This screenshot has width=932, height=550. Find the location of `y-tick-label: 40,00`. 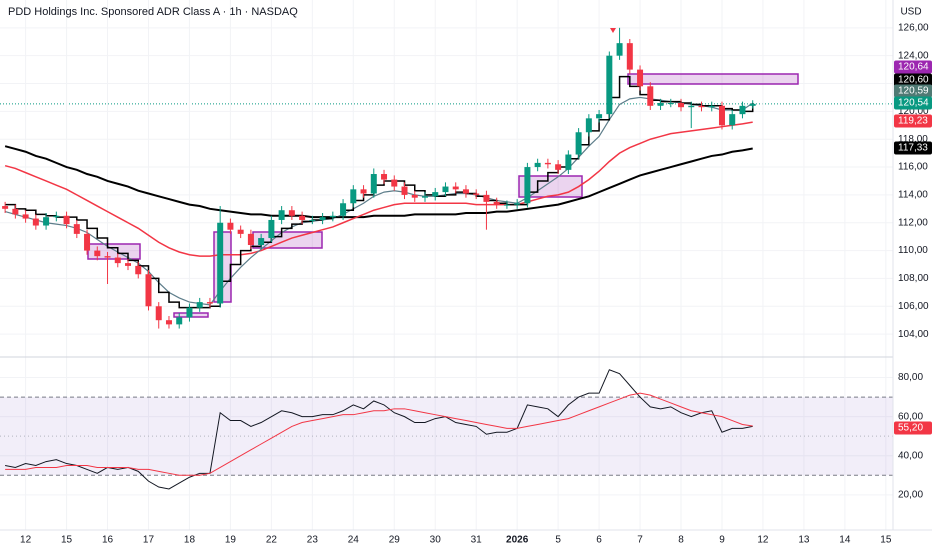

y-tick-label: 40,00 is located at coordinates (910, 455).